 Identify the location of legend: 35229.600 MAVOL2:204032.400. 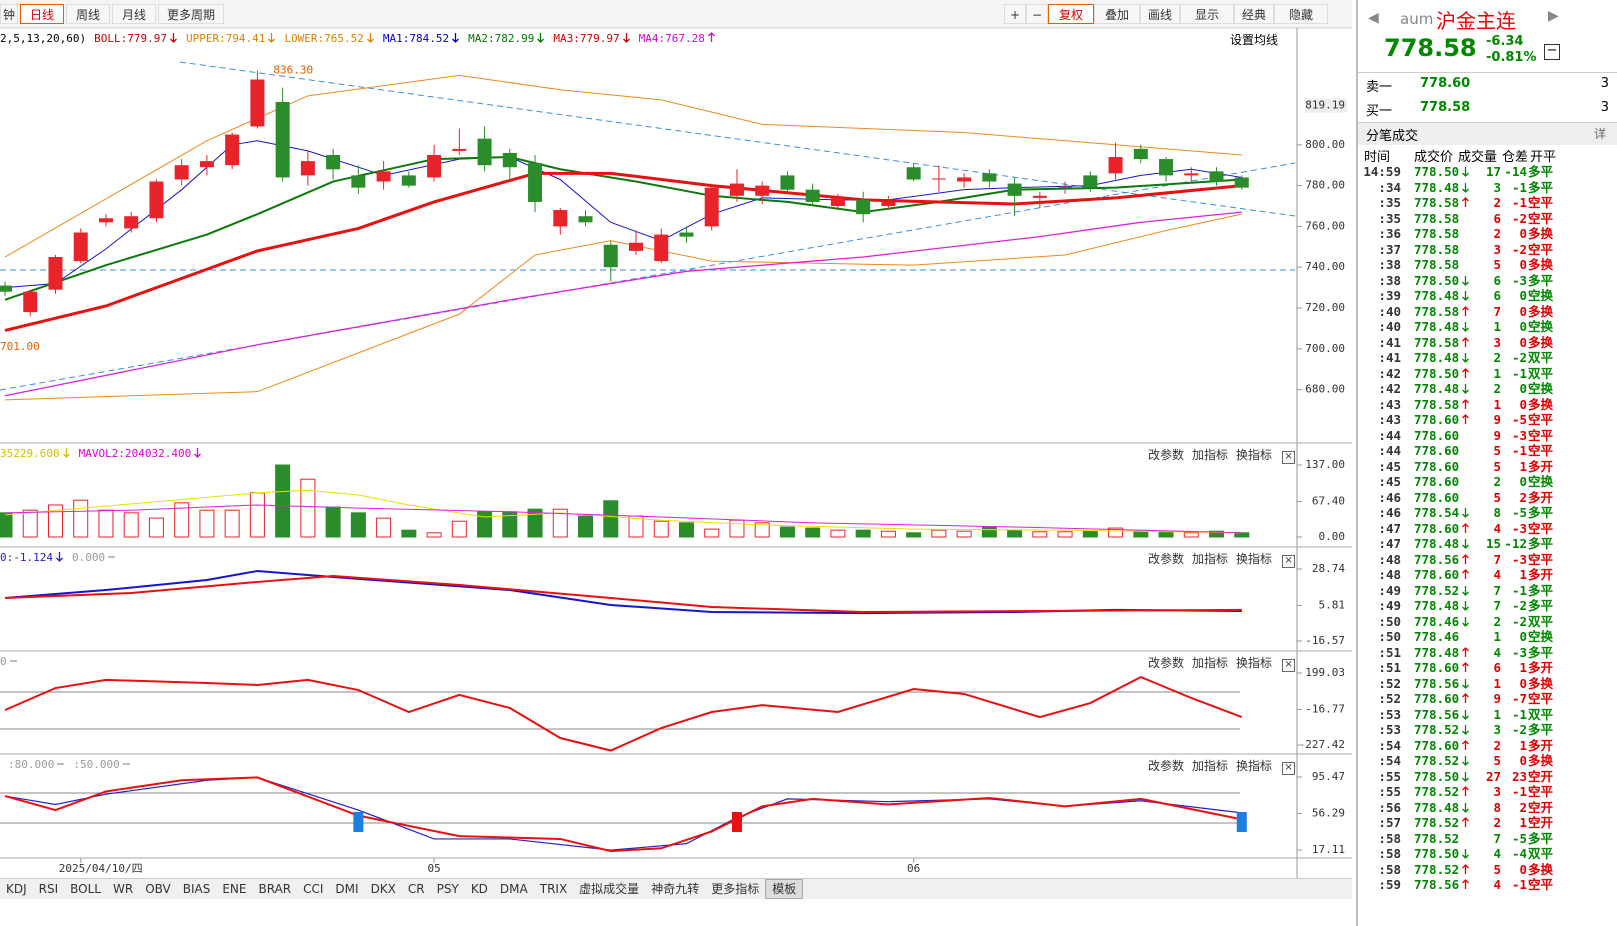
(105, 453).